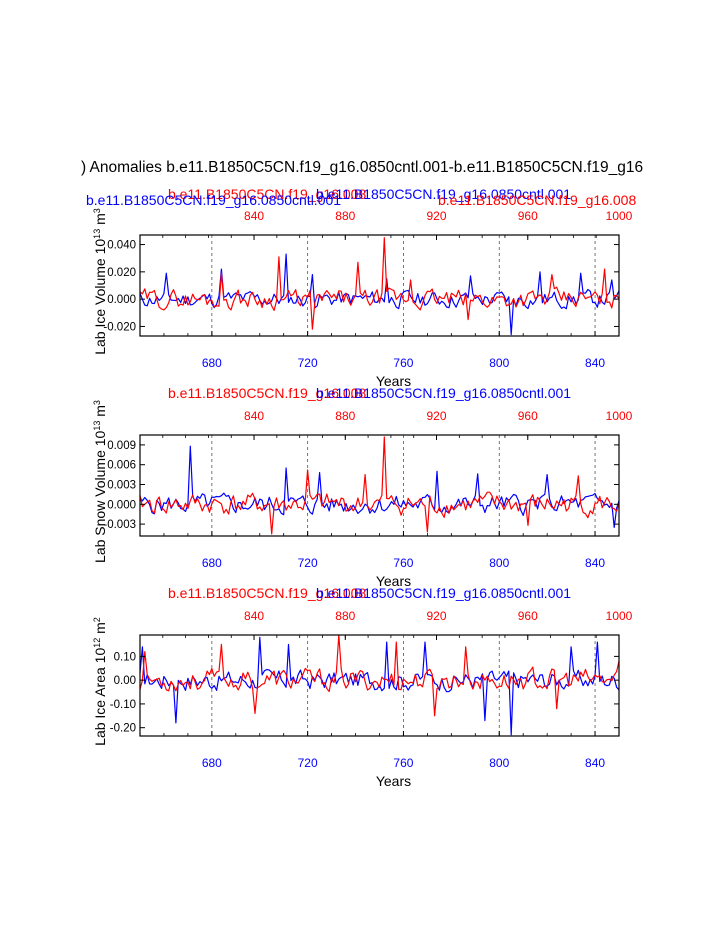 The width and height of the screenshot is (723, 935). I want to click on panel2-ytick-label-1: 0.000, so click(121, 505).